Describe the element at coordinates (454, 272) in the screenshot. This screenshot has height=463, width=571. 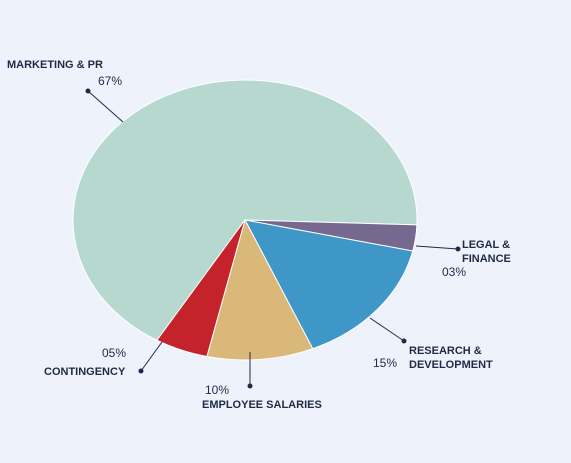
I see `value-label: 03%` at that location.